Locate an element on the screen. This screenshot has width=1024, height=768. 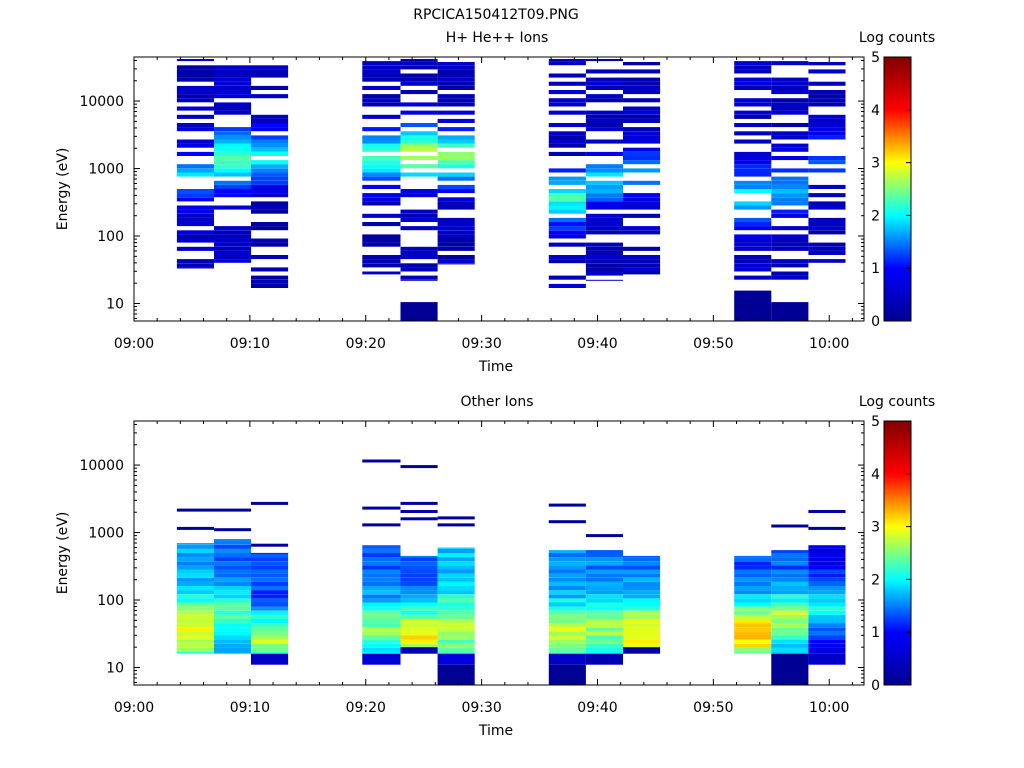
colorbar-tick-label: 0 is located at coordinates (875, 322).